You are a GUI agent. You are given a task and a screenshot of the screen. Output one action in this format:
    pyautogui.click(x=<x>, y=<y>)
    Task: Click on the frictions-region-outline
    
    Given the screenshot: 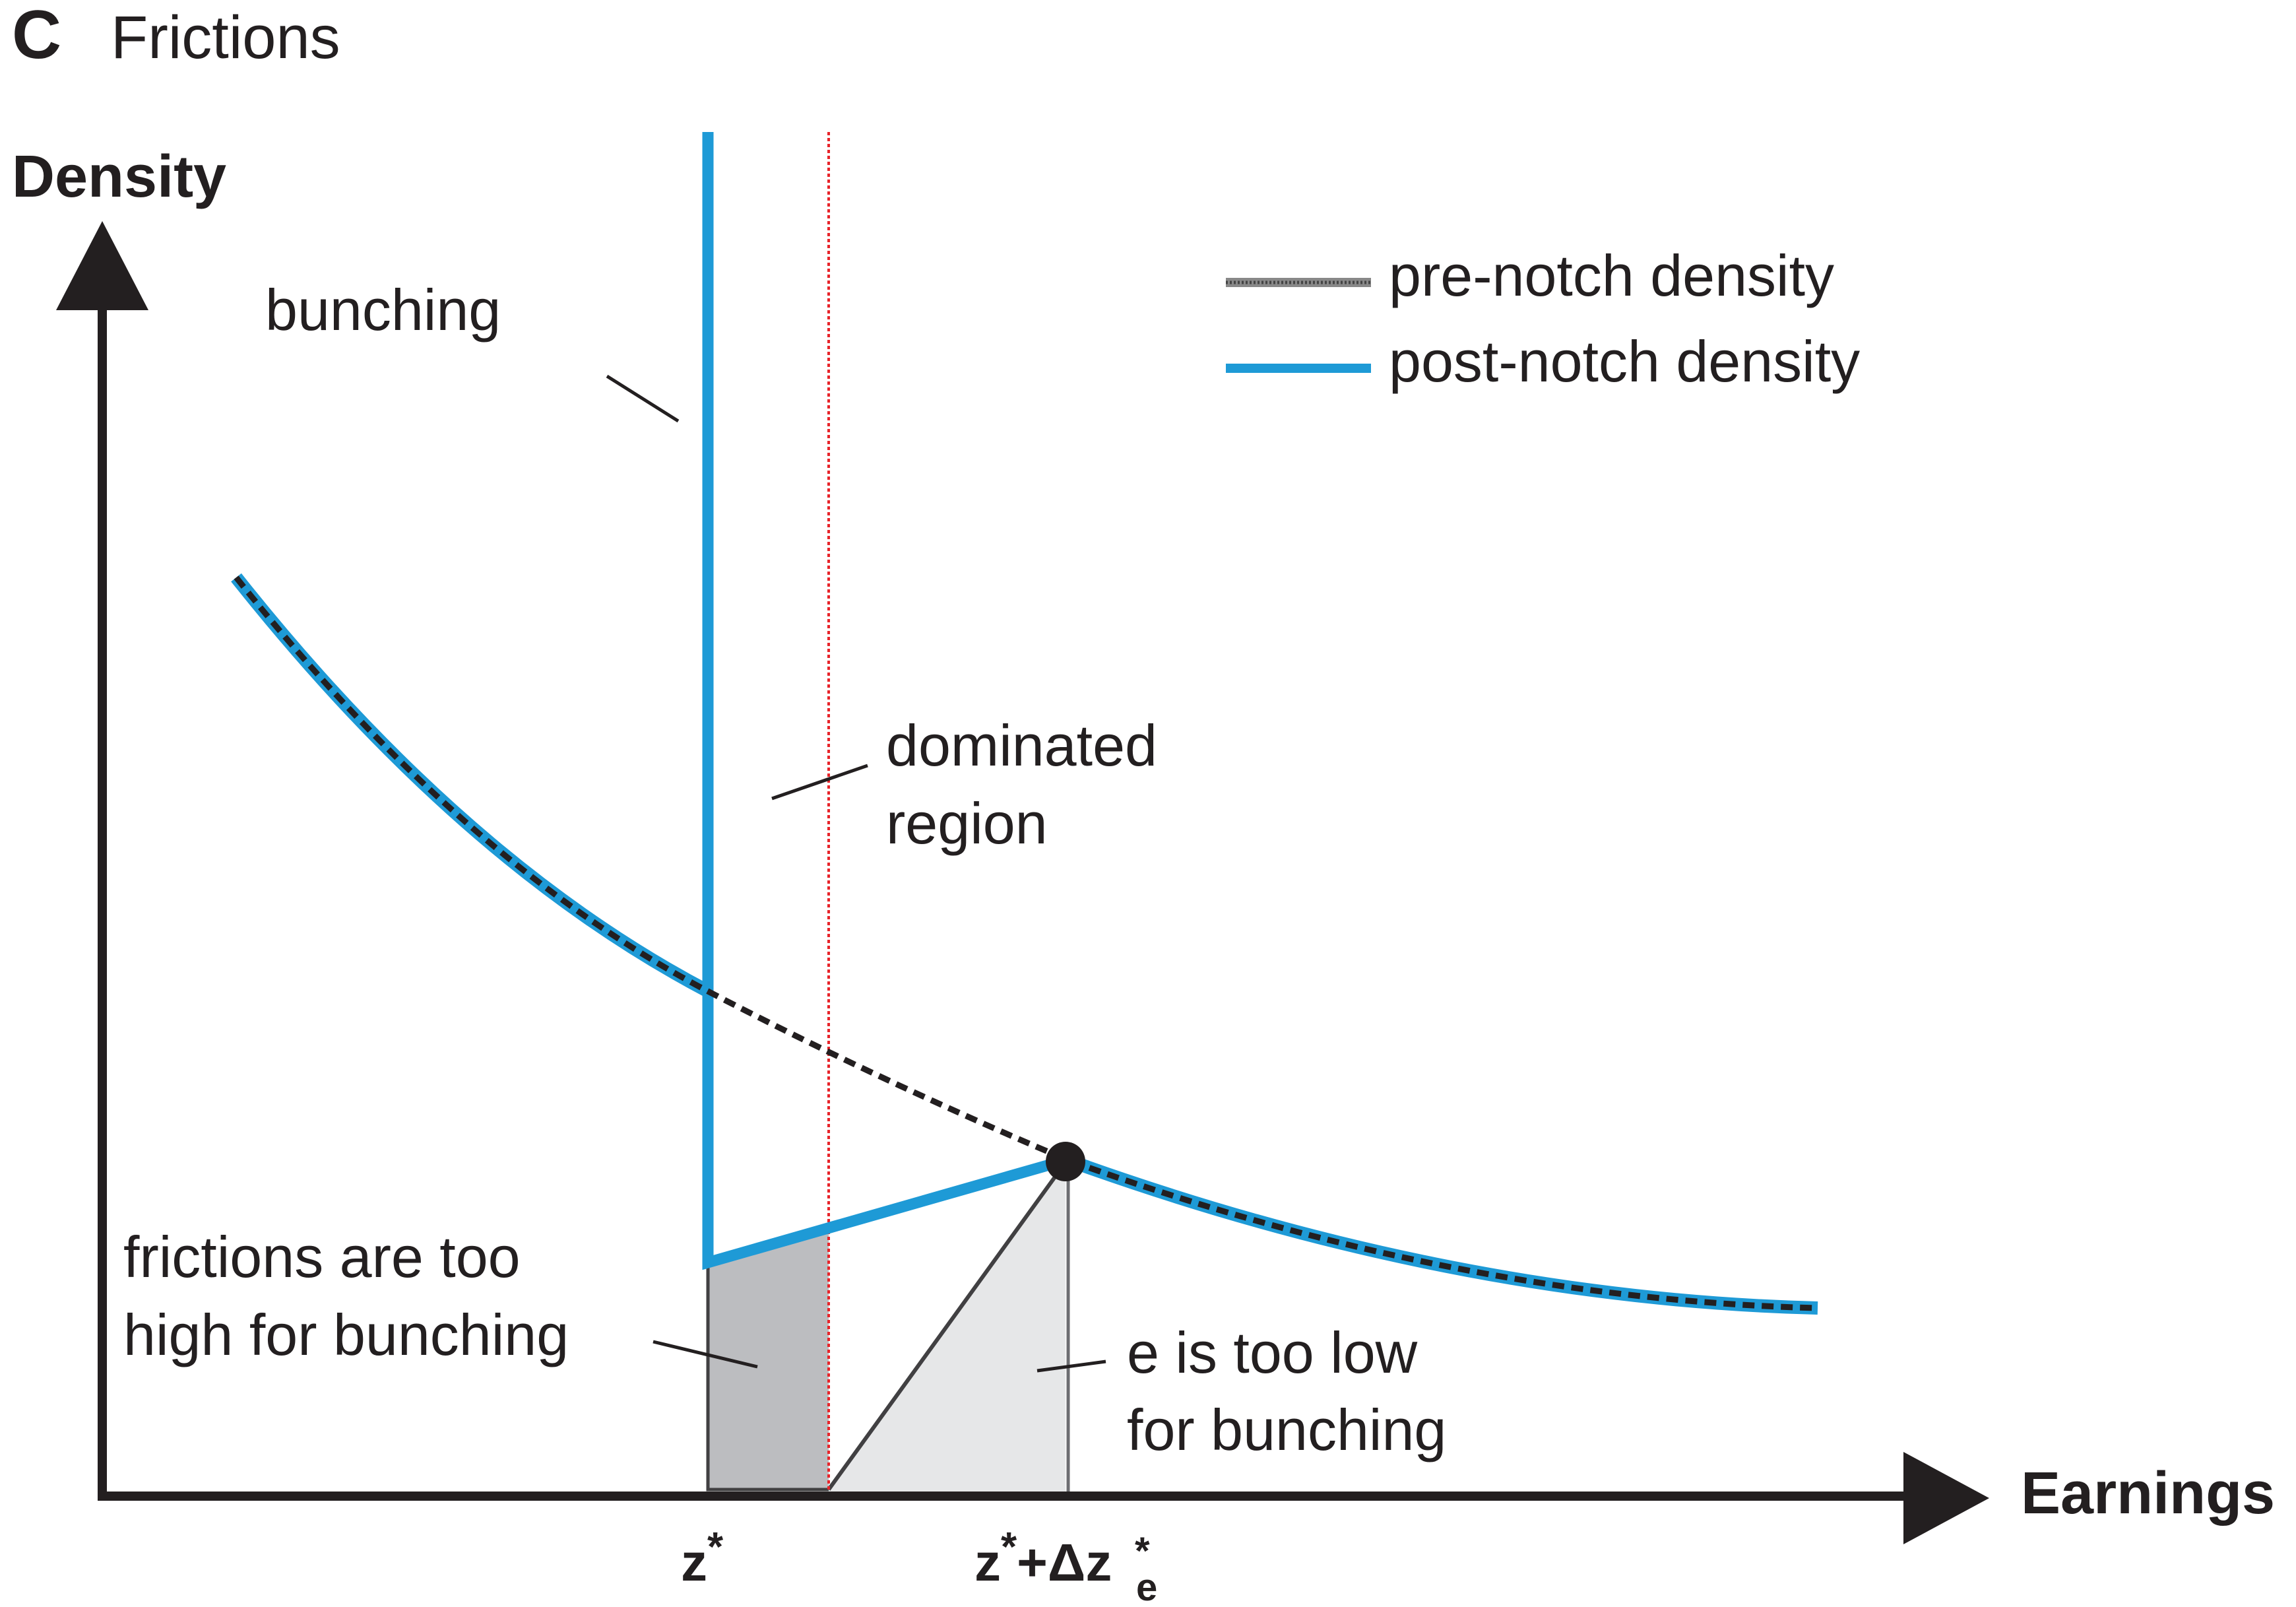 What is the action you would take?
    pyautogui.click(x=767, y=1377)
    